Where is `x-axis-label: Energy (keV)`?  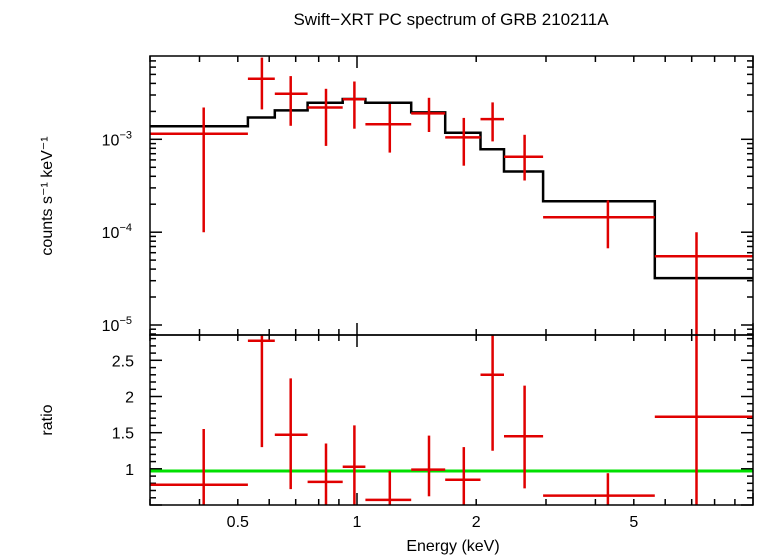
x-axis-label: Energy (keV) is located at coordinates (452, 546).